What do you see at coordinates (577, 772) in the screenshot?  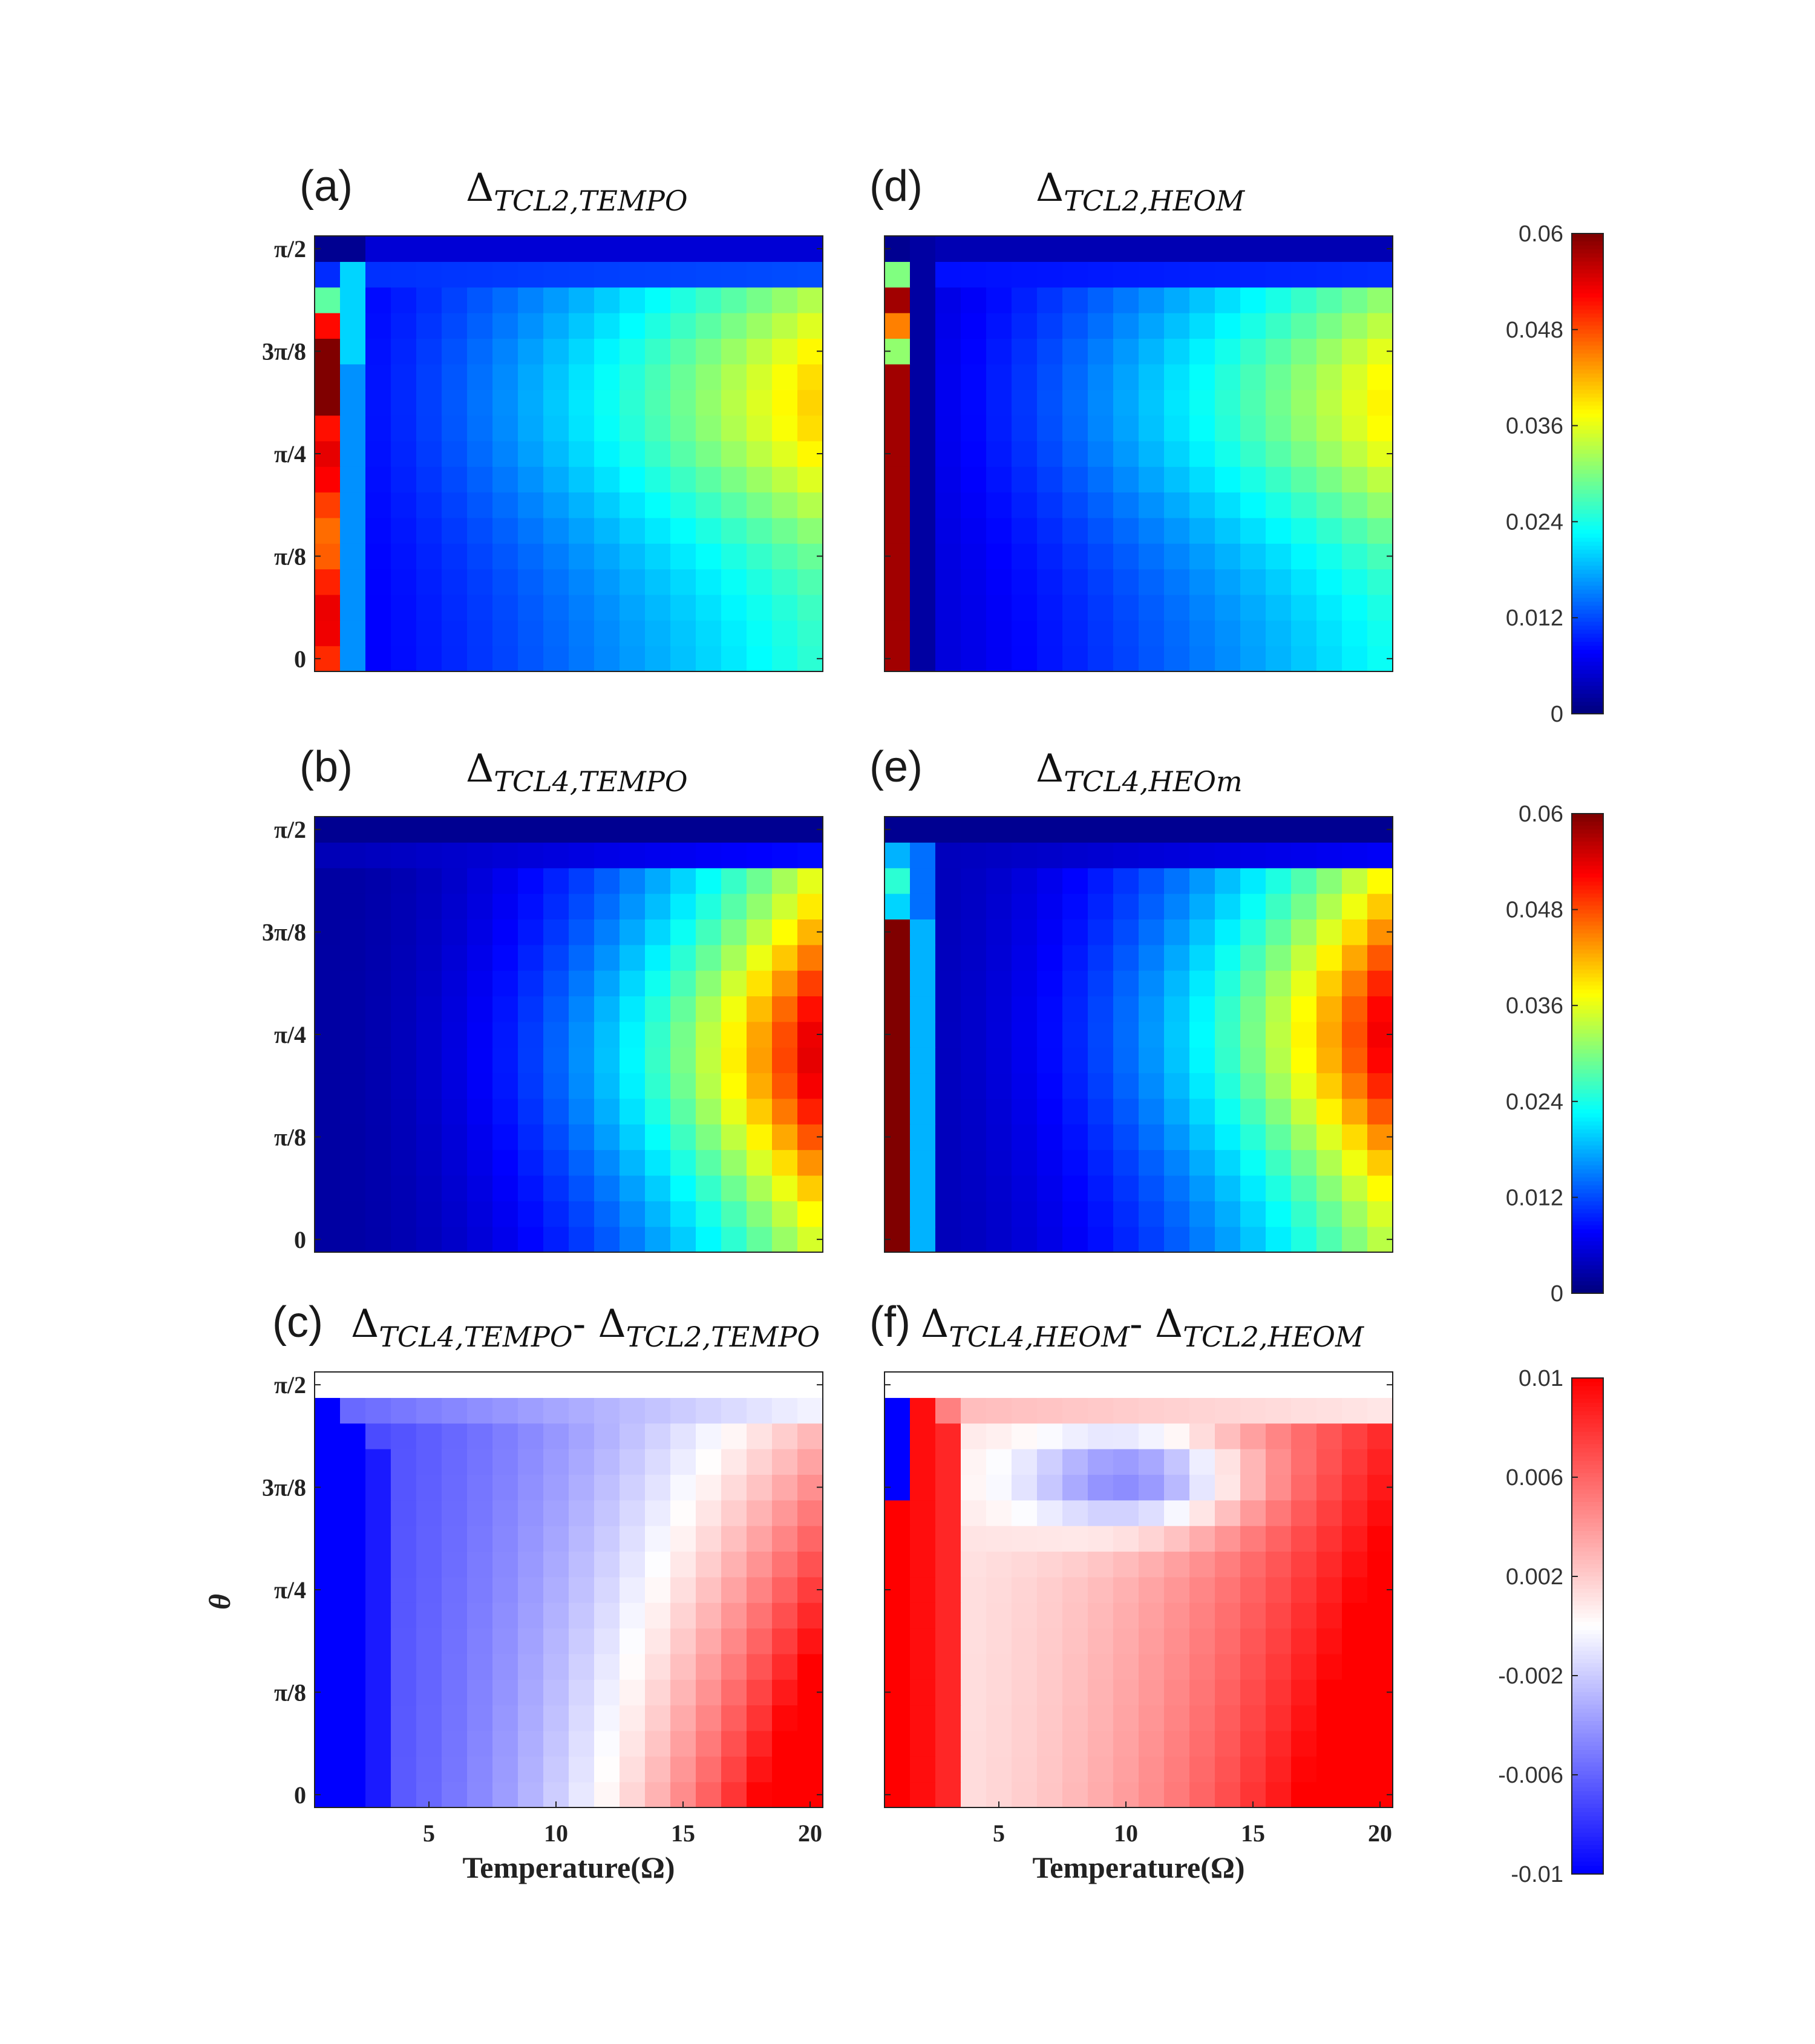 I see `panel-title: ΔTCL4,TEMPO` at bounding box center [577, 772].